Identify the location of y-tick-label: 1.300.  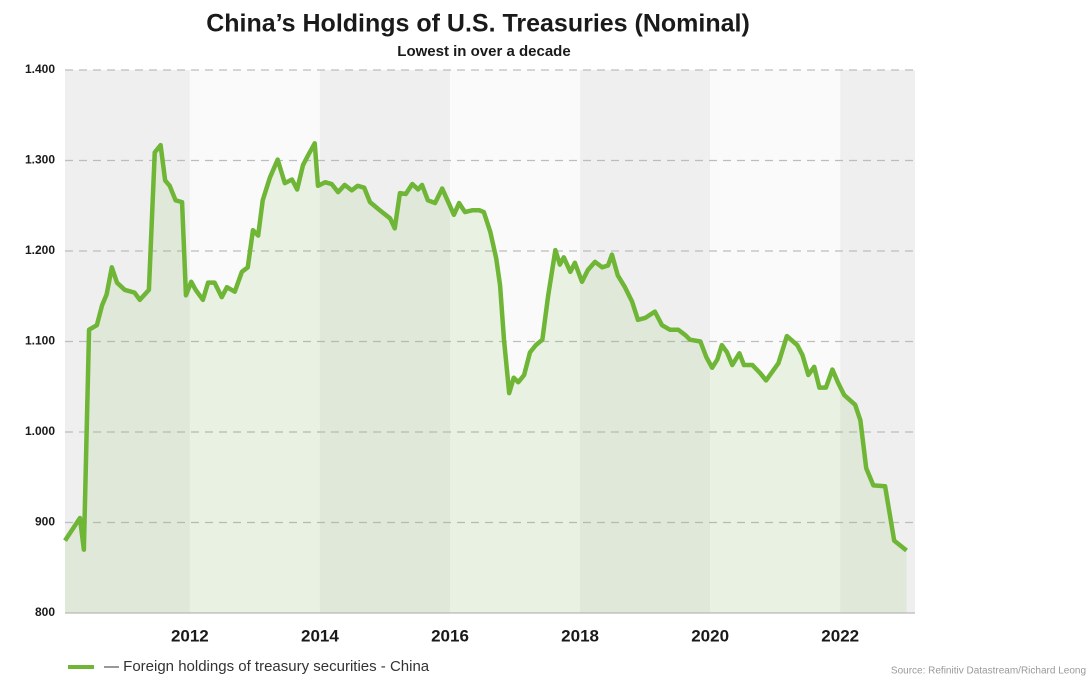
(40, 160).